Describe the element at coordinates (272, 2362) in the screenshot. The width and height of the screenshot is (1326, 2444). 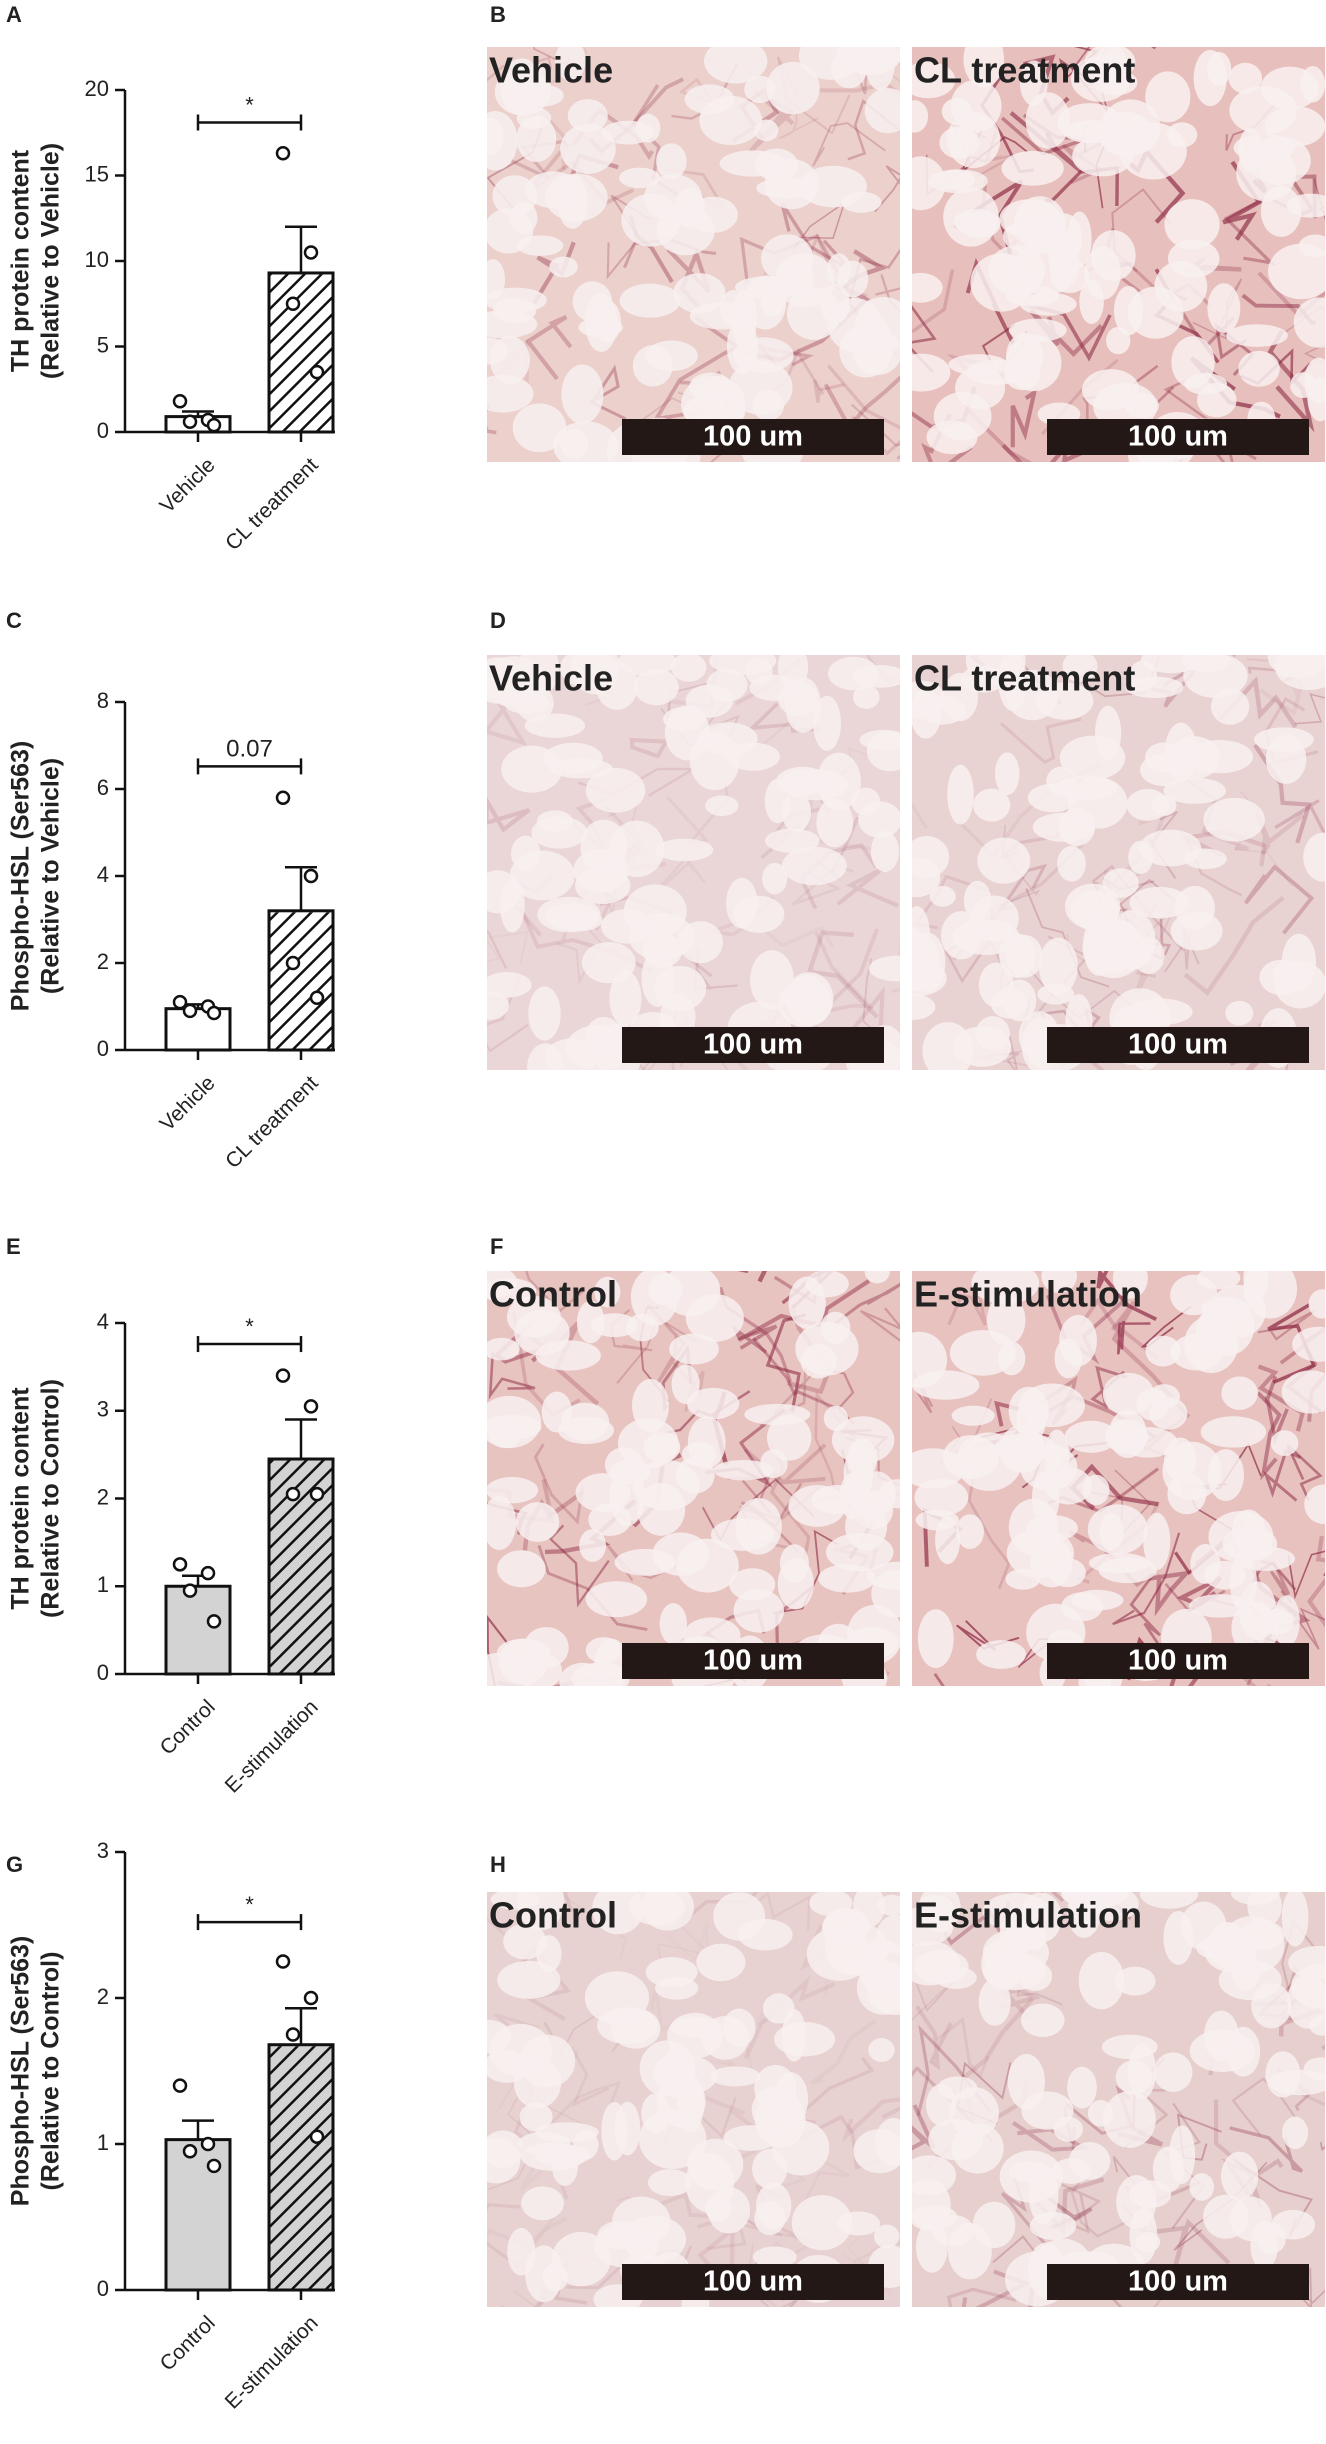
I see `x-tick-label: E-stimulation` at that location.